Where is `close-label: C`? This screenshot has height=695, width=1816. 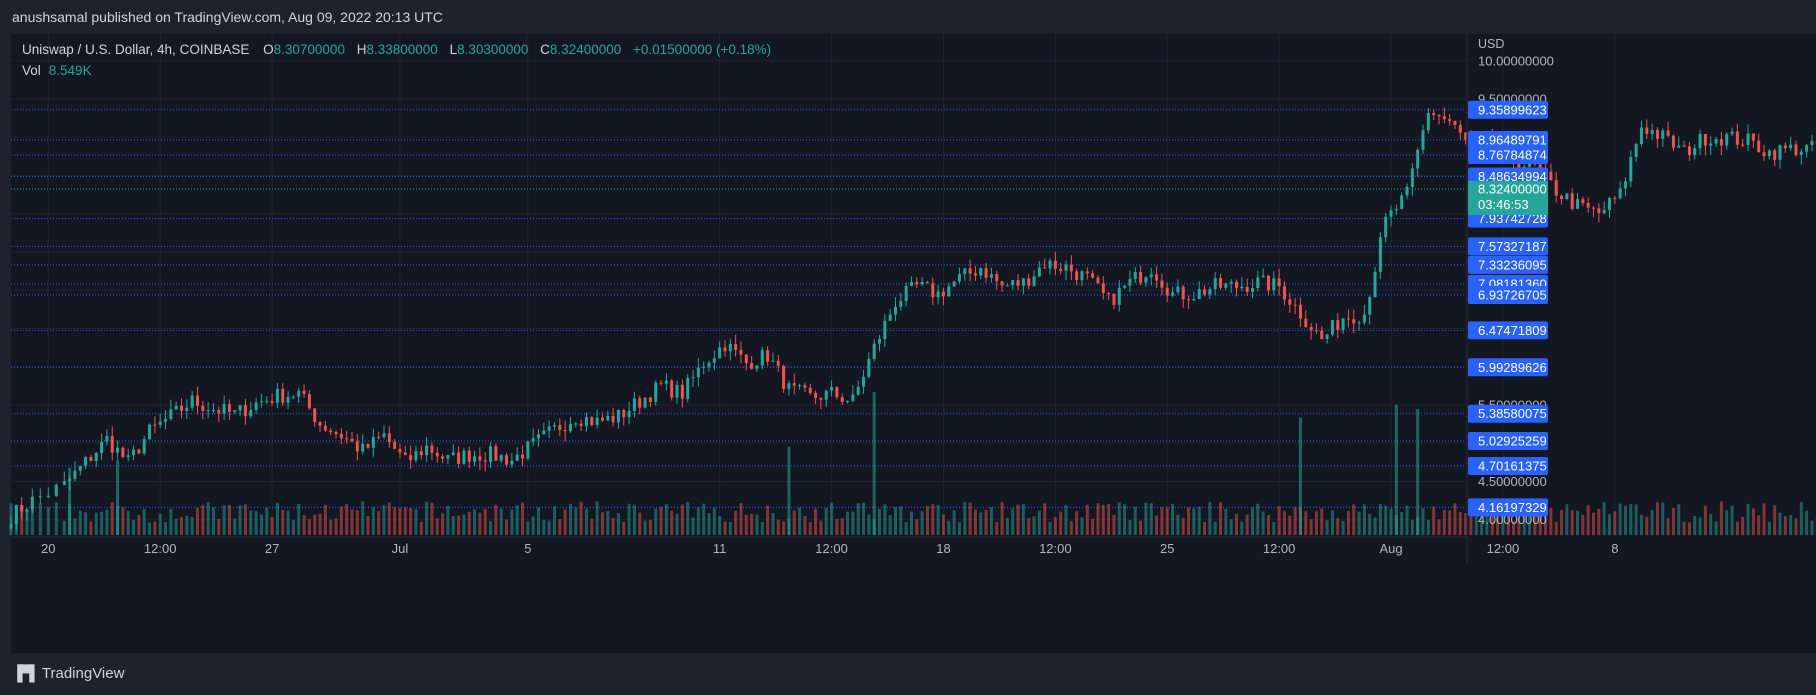
close-label: C is located at coordinates (545, 49).